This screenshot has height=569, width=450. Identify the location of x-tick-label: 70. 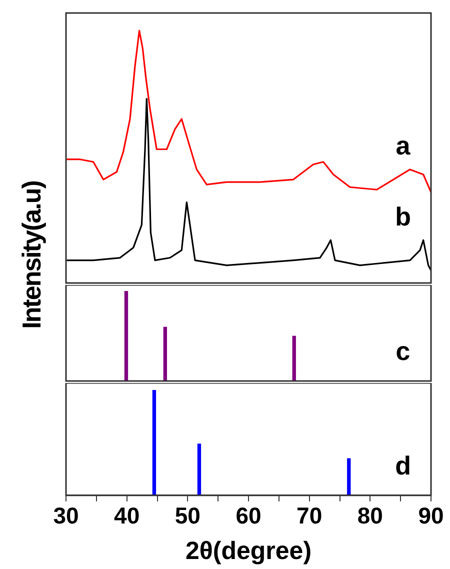
(309, 515).